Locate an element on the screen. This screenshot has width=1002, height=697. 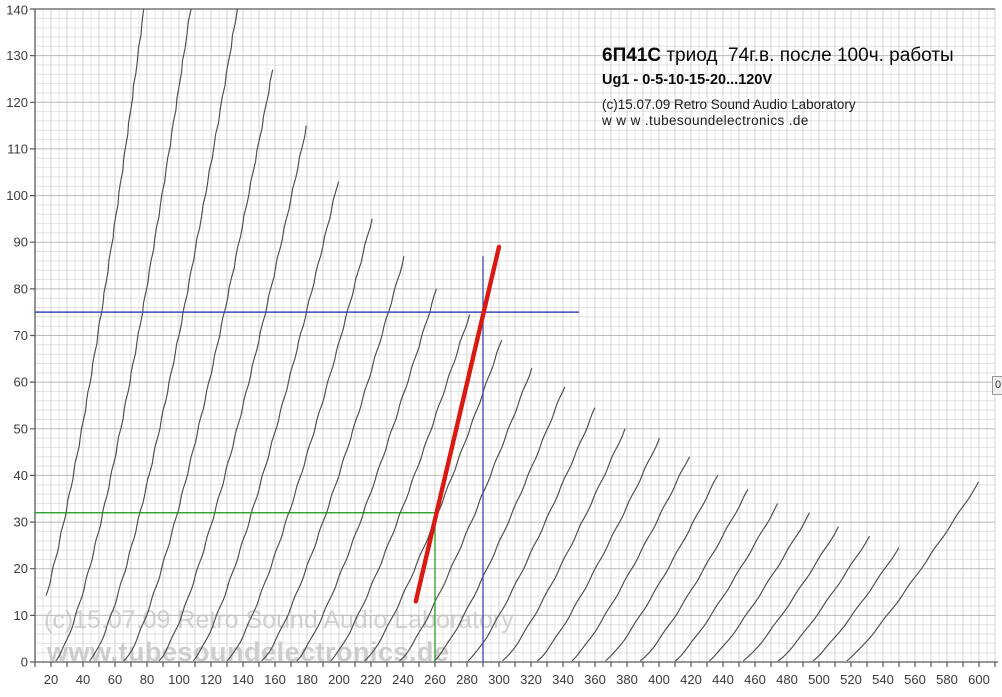
x-tick-label: 260 is located at coordinates (435, 679).